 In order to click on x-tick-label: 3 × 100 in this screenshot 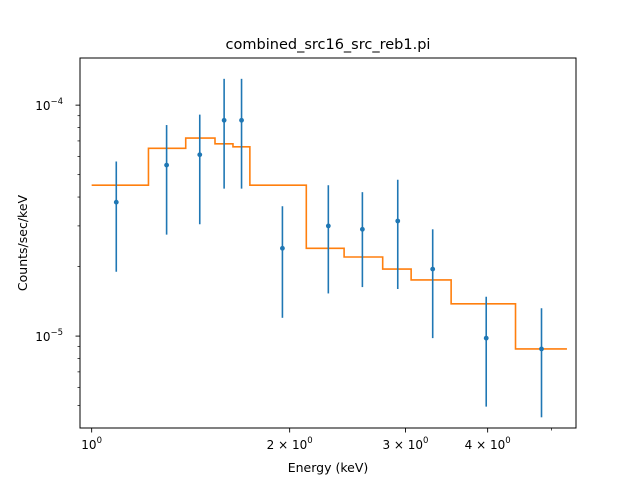, I will do `click(405, 444)`.